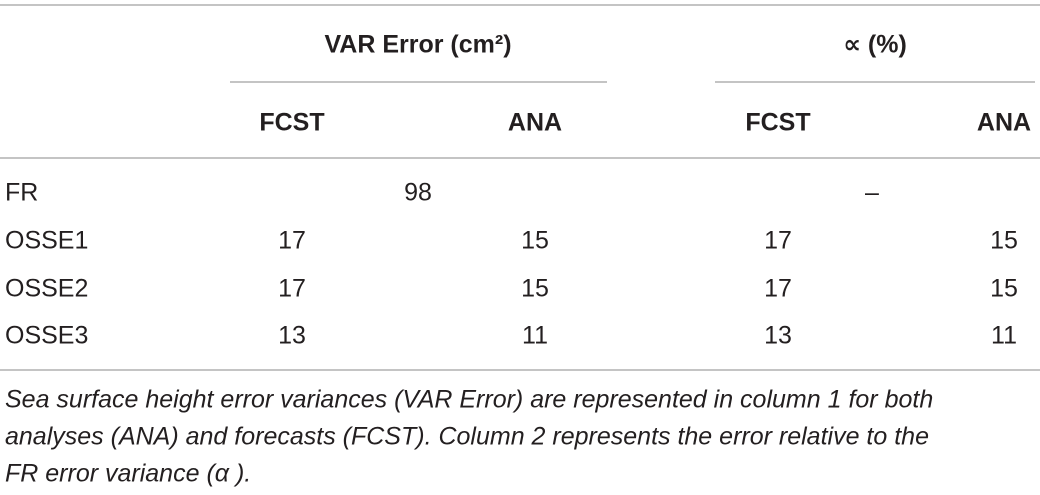 This screenshot has height=495, width=1040. I want to click on group-header: ∝ (%), so click(875, 45).